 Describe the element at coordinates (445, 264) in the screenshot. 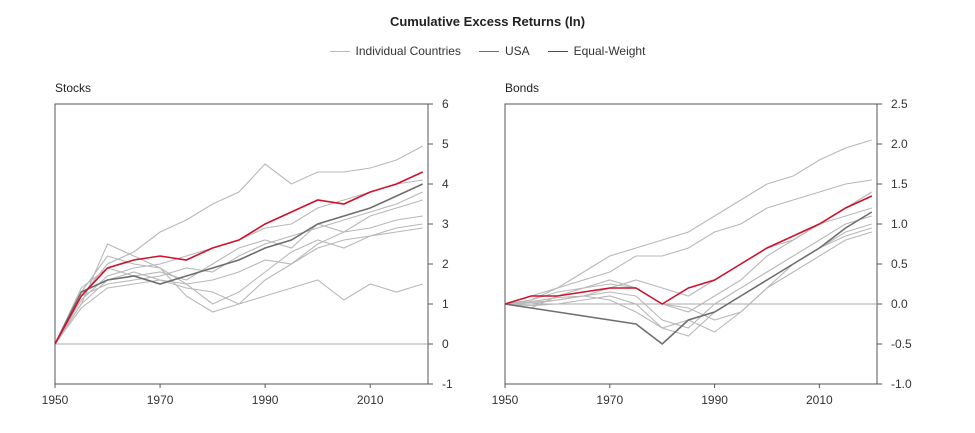

I see `stocks-y-tick-label: 2` at that location.